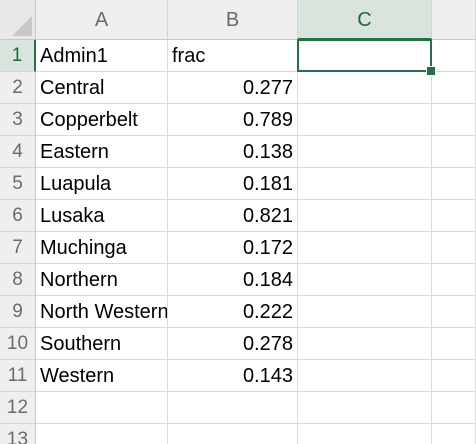 Image resolution: width=476 pixels, height=444 pixels. Describe the element at coordinates (233, 280) in the screenshot. I see `cell-b8: 0.184` at that location.